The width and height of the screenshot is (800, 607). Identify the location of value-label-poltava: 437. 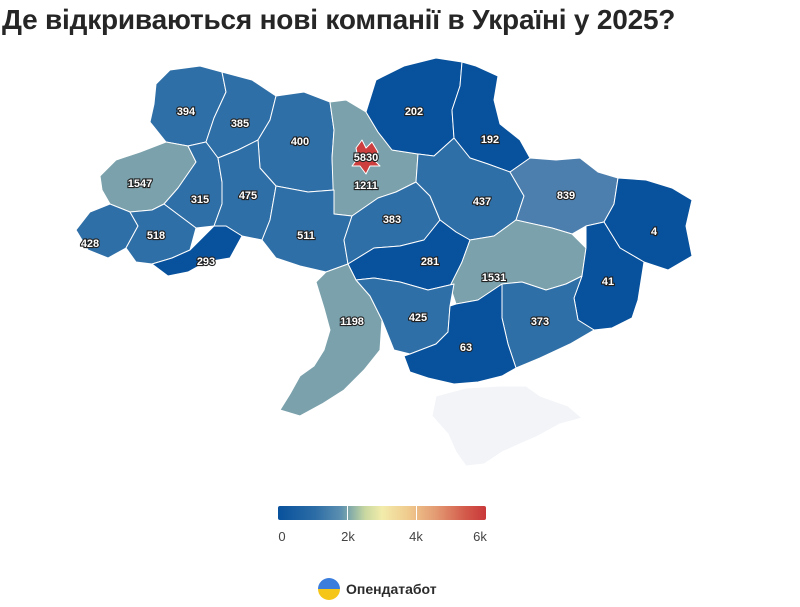
(482, 202).